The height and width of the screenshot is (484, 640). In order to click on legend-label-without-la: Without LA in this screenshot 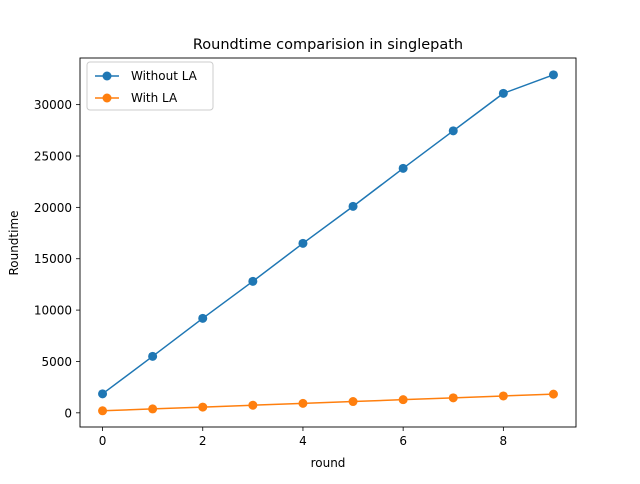, I will do `click(164, 76)`.